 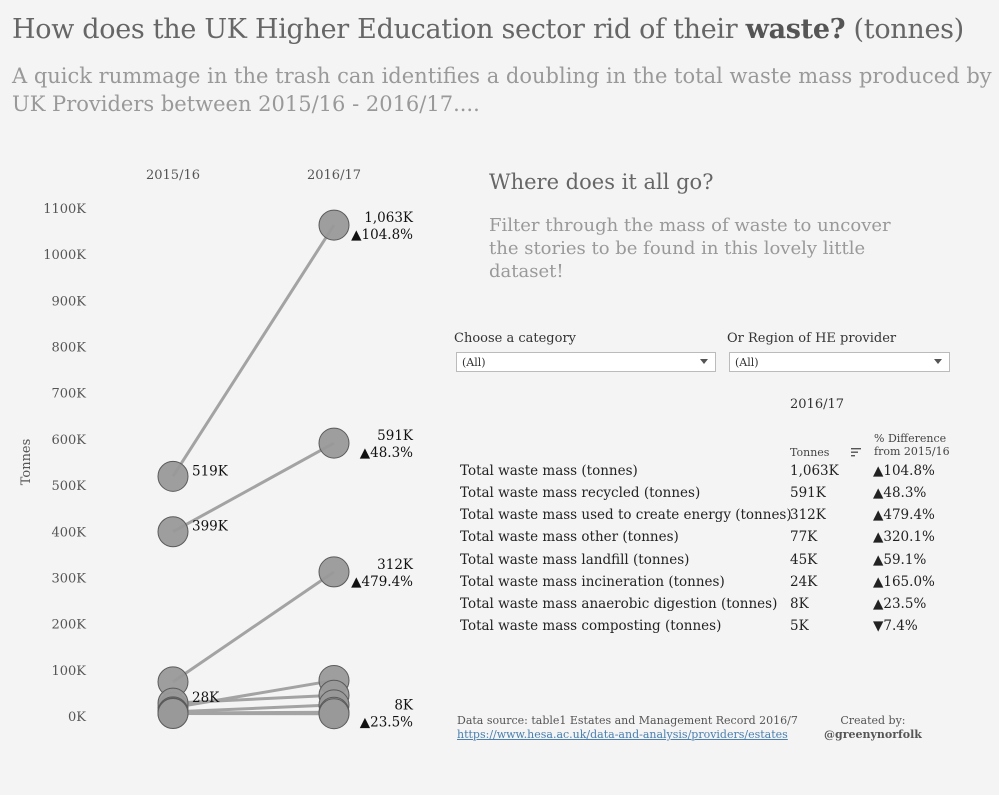 I want to click on x-tick-label: 2016/17, so click(x=334, y=175).